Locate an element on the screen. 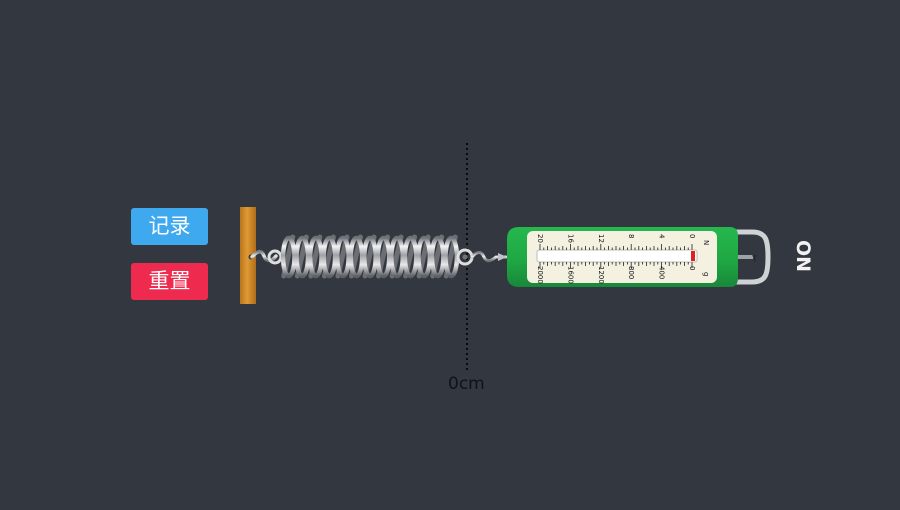  balance-handle is located at coordinates (752, 257).